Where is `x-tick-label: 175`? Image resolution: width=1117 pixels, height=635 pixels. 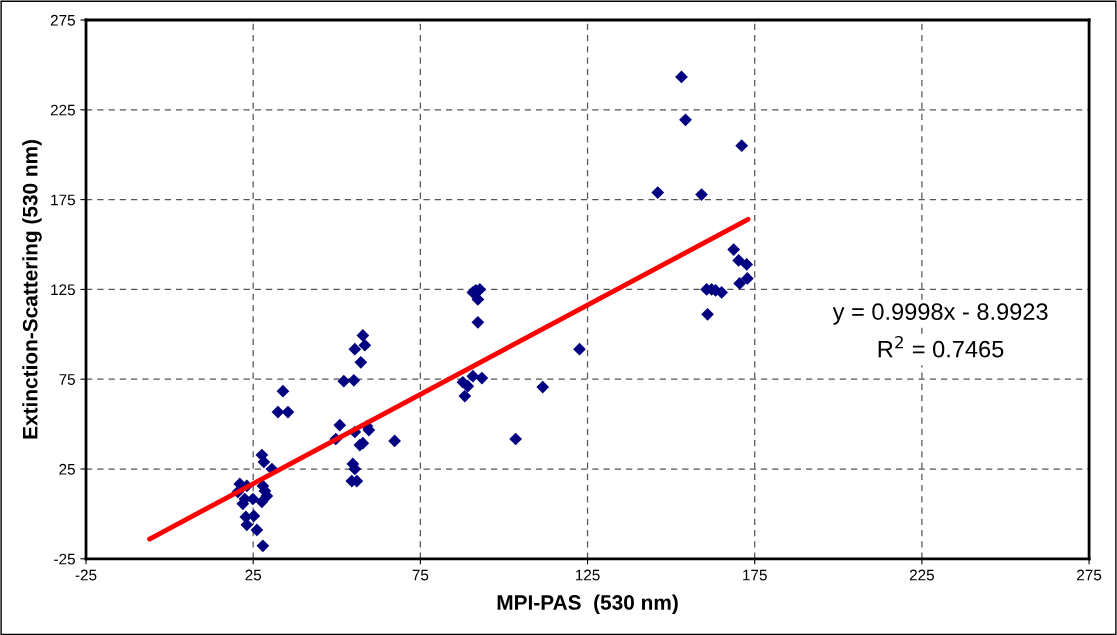
x-tick-label: 175 is located at coordinates (755, 575).